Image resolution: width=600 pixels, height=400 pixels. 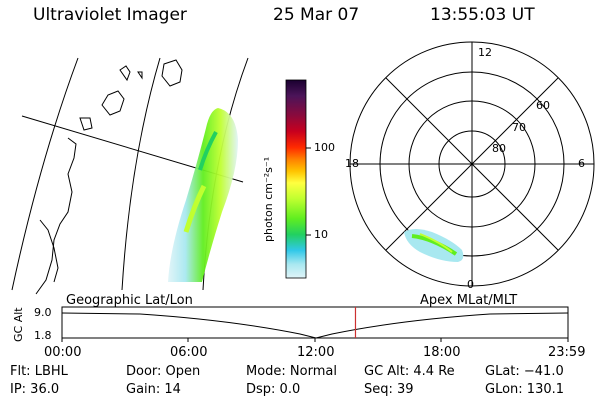 What do you see at coordinates (39, 371) in the screenshot?
I see `status-flt: Flt: LBHL` at bounding box center [39, 371].